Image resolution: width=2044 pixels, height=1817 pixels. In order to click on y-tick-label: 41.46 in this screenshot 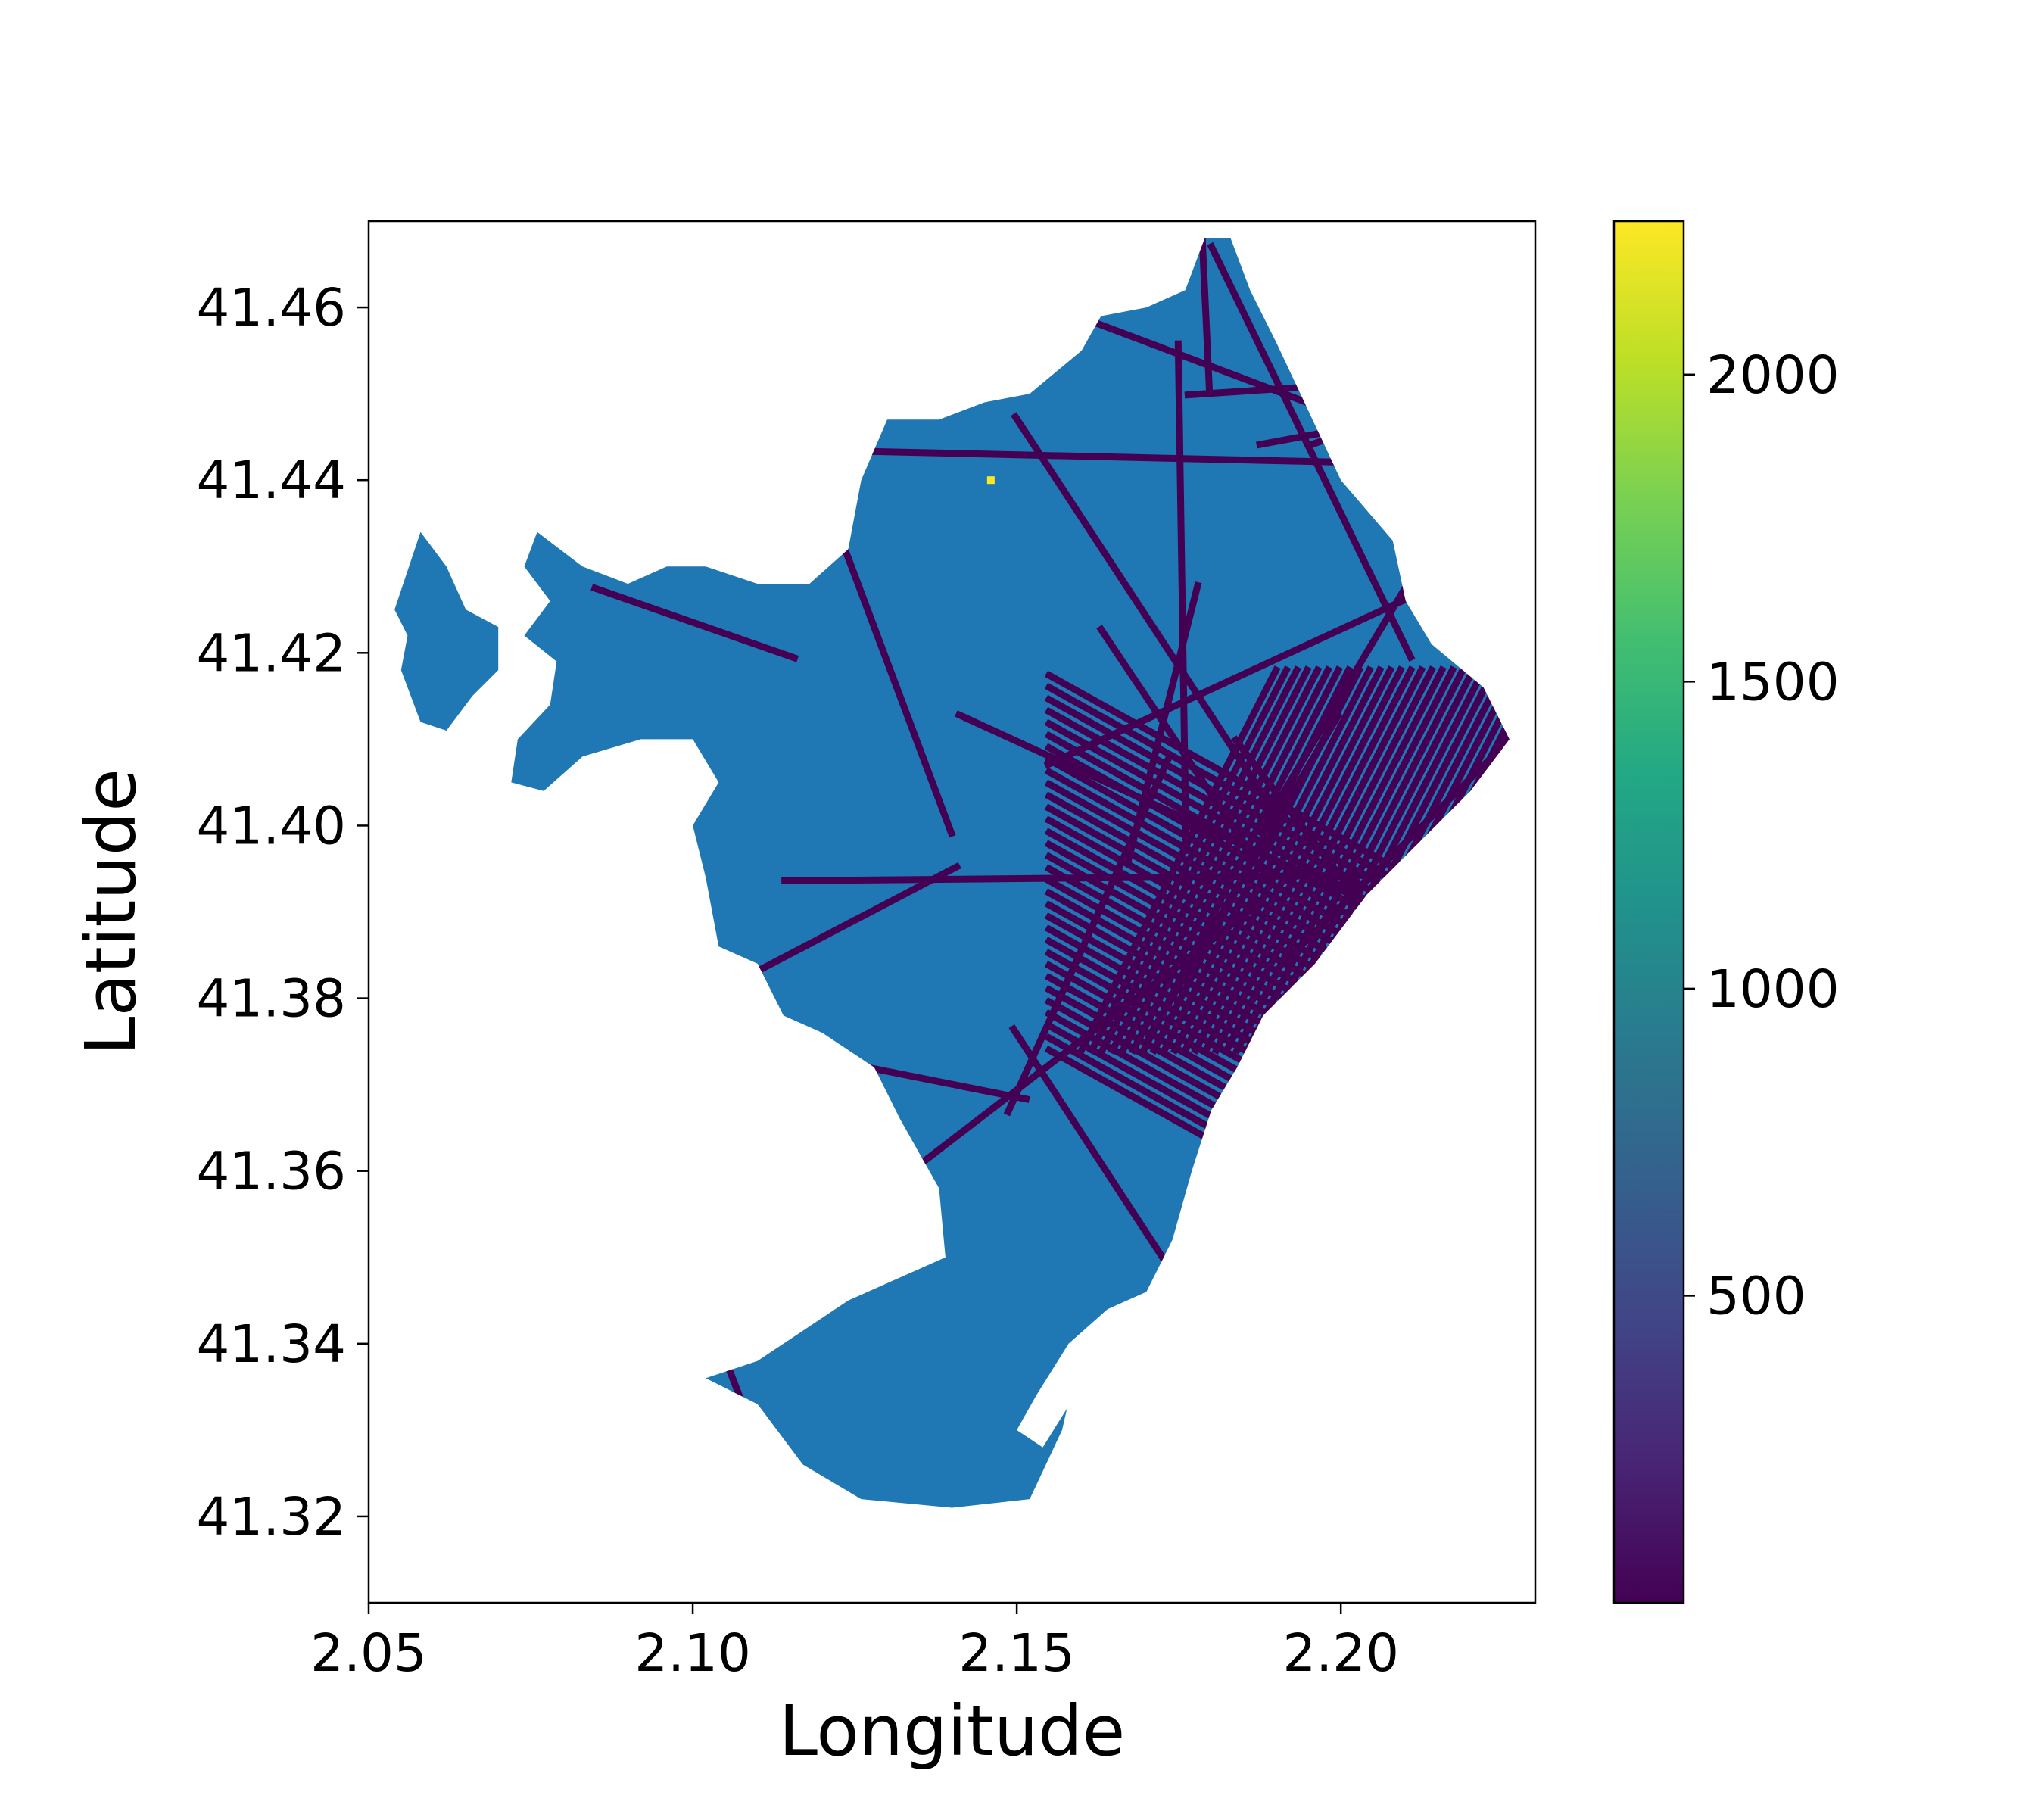, I will do `click(271, 308)`.